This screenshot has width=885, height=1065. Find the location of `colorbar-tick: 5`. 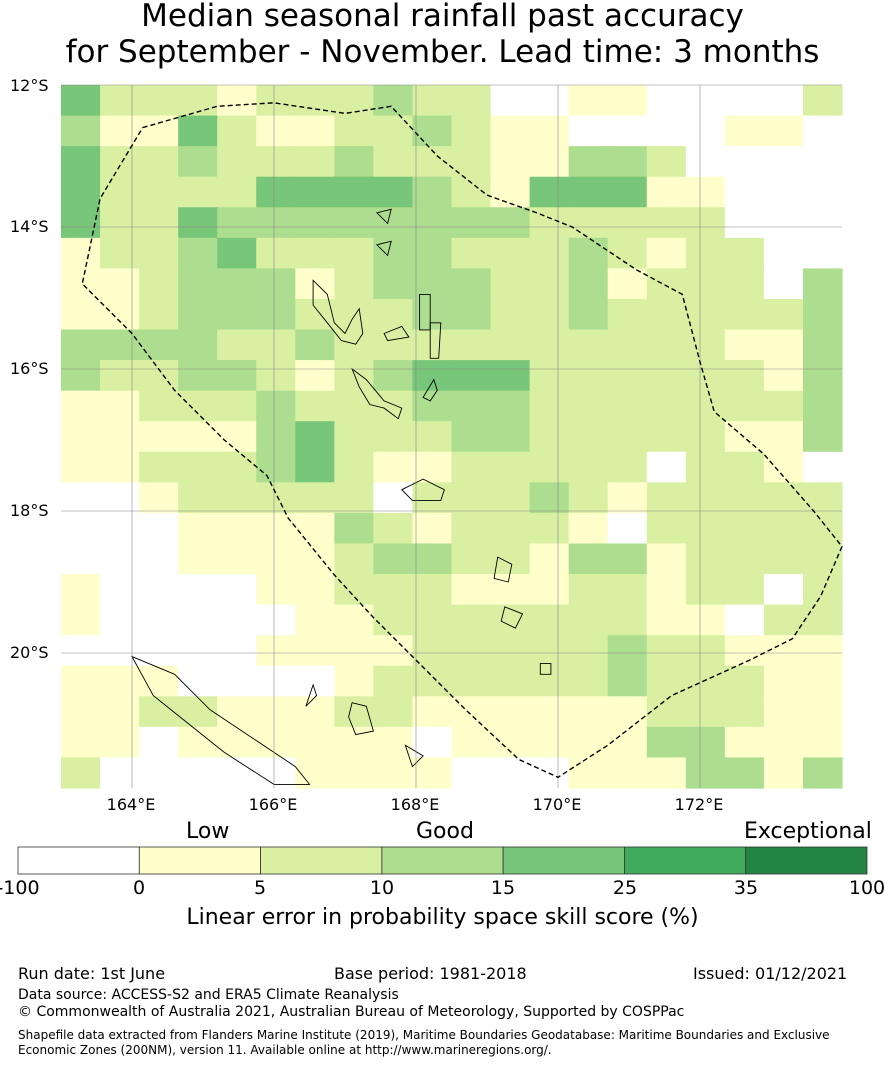

colorbar-tick: 5 is located at coordinates (260, 888).